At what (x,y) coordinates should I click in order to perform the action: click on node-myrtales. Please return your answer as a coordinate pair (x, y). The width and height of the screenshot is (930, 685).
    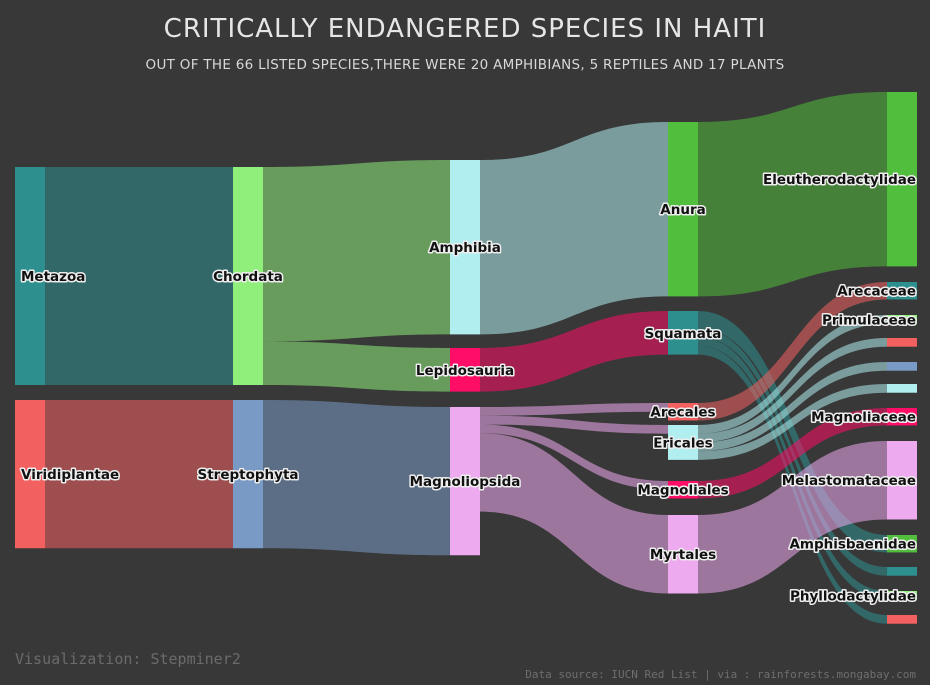
    Looking at the image, I should click on (683, 554).